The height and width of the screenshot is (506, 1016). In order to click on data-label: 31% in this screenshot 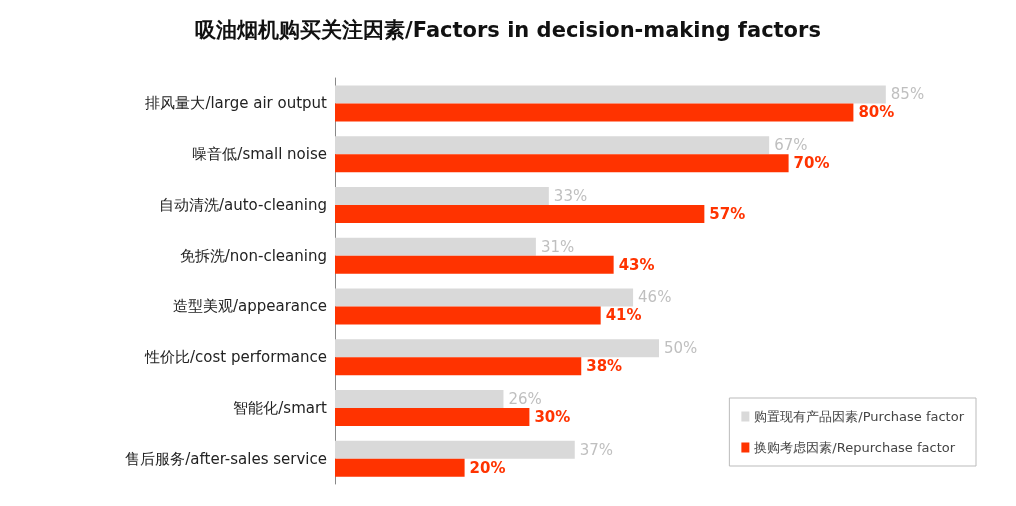, I will do `click(557, 246)`.